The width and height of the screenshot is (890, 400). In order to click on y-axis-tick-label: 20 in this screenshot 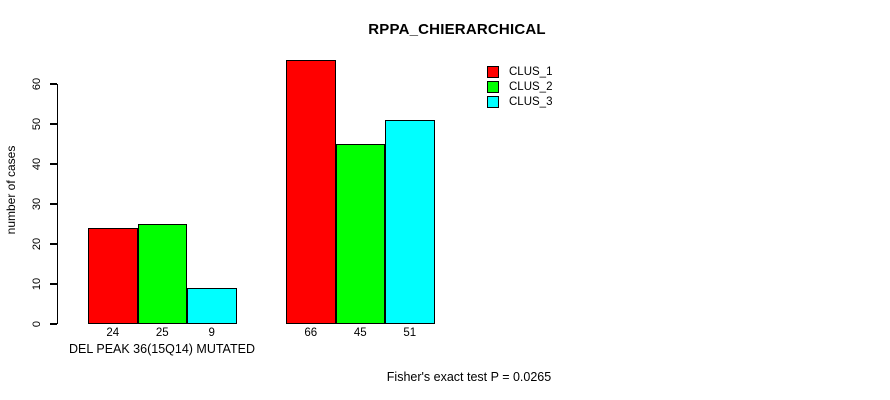, I will do `click(37, 244)`.